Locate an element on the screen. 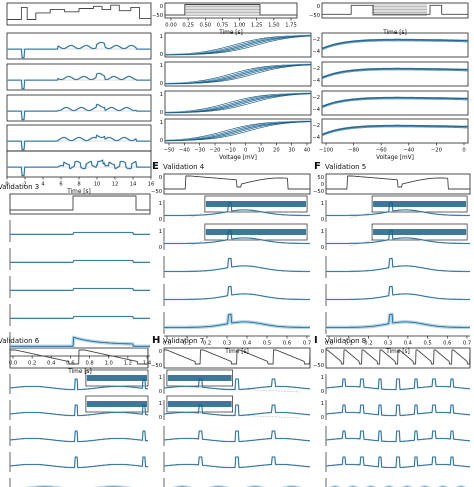 The height and width of the screenshot is (487, 474). x-tick-label: 20 is located at coordinates (276, 151).